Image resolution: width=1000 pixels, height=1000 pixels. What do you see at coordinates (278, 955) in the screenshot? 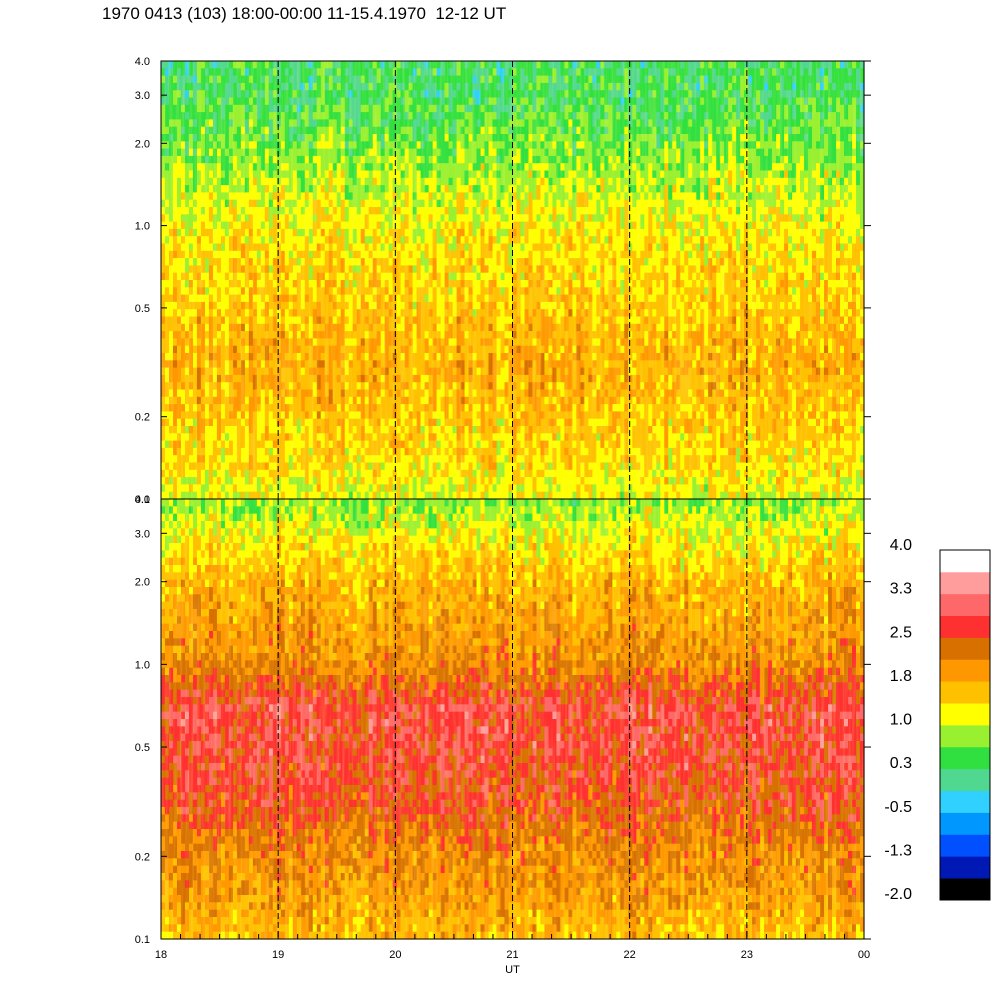
I see `x-tick-label: 19` at bounding box center [278, 955].